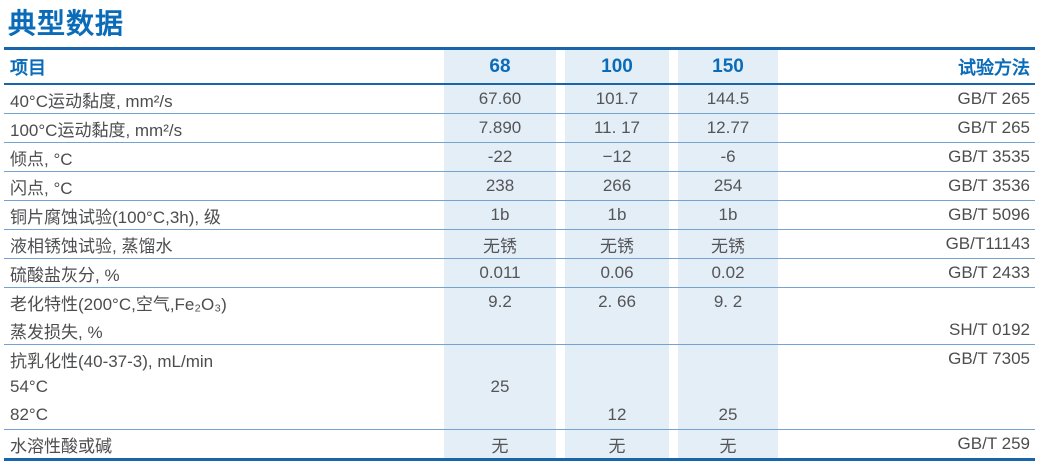 The width and height of the screenshot is (1039, 461). What do you see at coordinates (728, 127) in the screenshot?
I see `value-150: 12.77` at bounding box center [728, 127].